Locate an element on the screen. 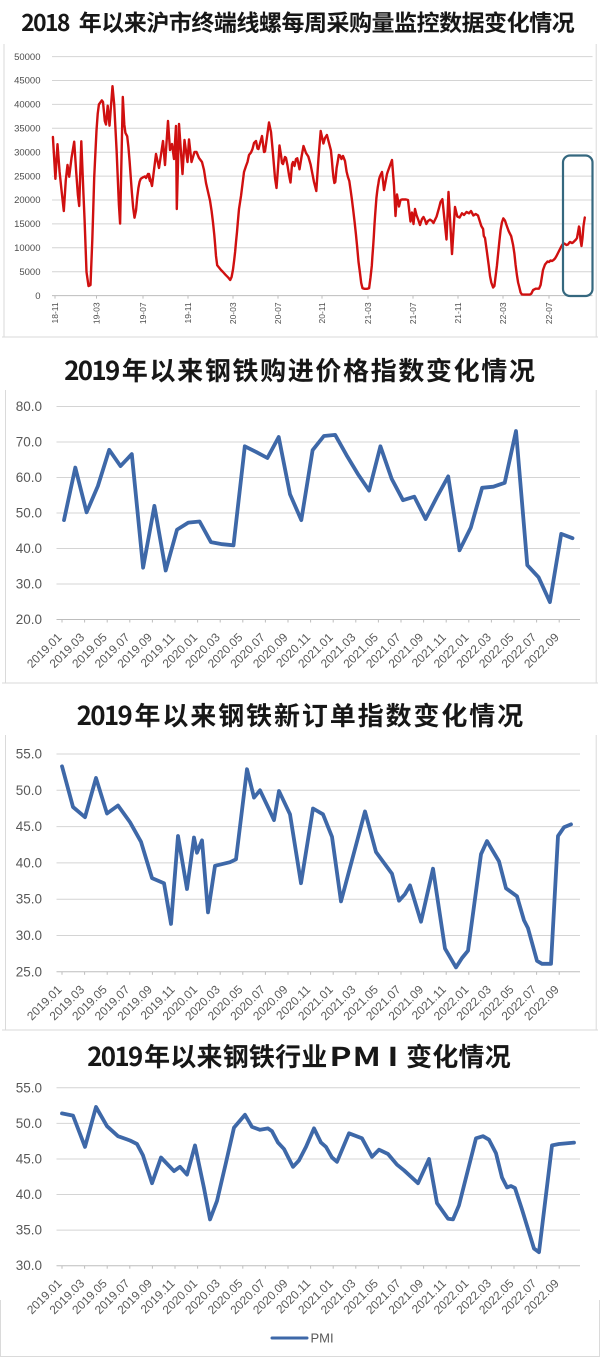  svg-text: 20000 is located at coordinates (27, 200).